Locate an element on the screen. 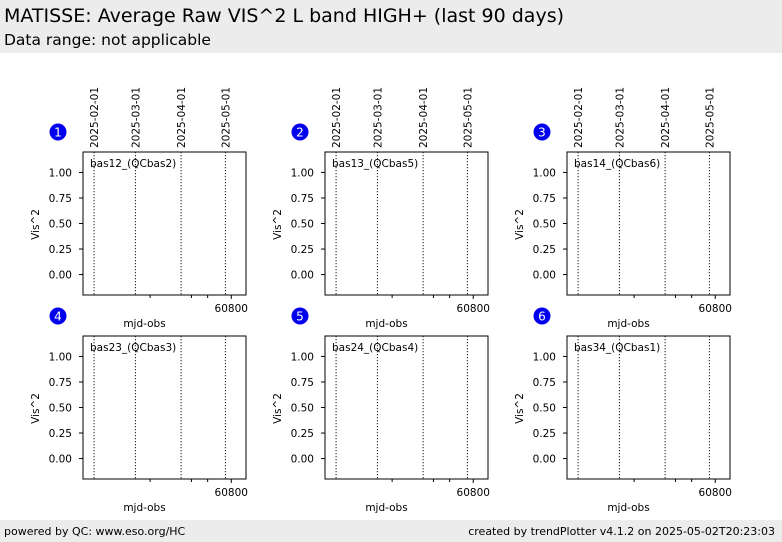 The height and width of the screenshot is (542, 782). panel-number: 6 is located at coordinates (542, 317).